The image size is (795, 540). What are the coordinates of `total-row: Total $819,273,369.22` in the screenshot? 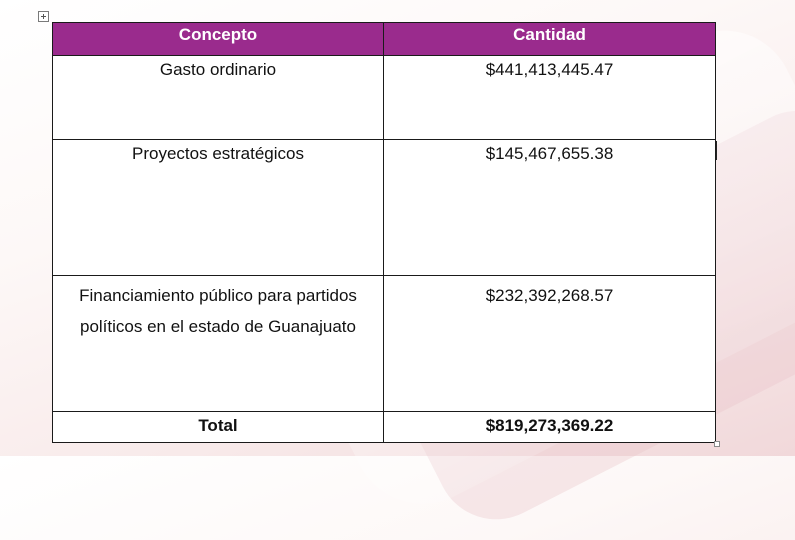 It's located at (384, 427).